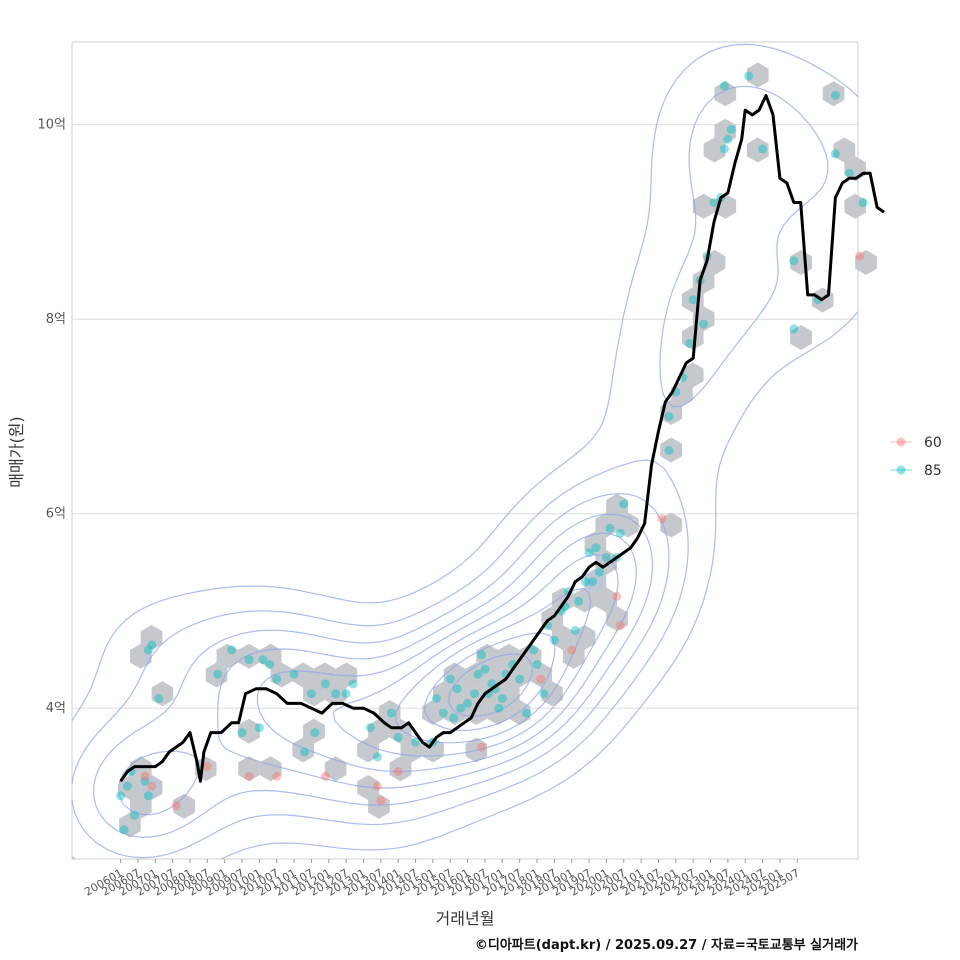  Describe the element at coordinates (465, 918) in the screenshot. I see `x-axis-title: 거래년월` at that location.